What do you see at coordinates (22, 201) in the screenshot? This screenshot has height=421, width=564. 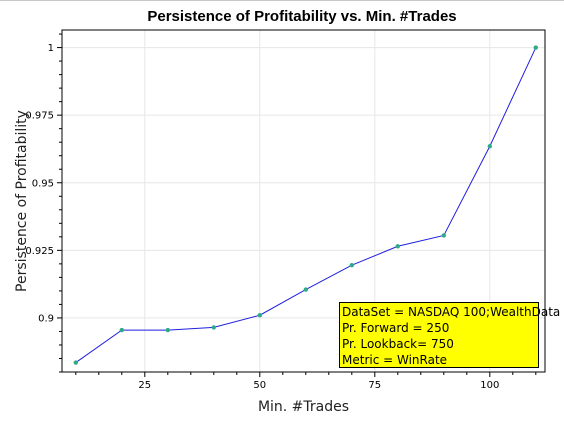 I see `y-axis-label: Persistence of Profitability` at bounding box center [22, 201].